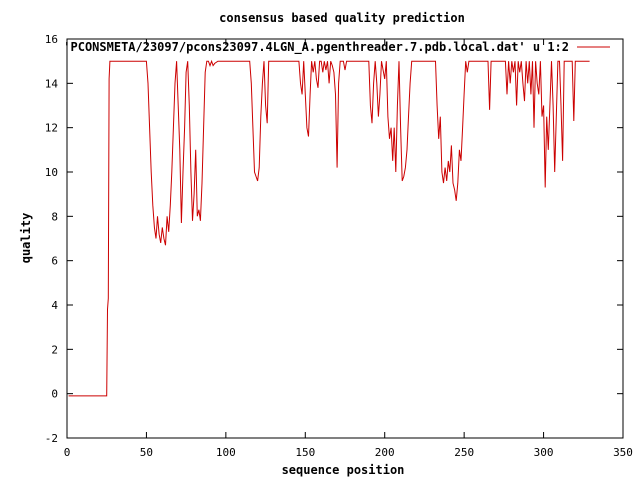 The width and height of the screenshot is (640, 480). What do you see at coordinates (464, 452) in the screenshot?
I see `x-tick-label: 250` at bounding box center [464, 452].